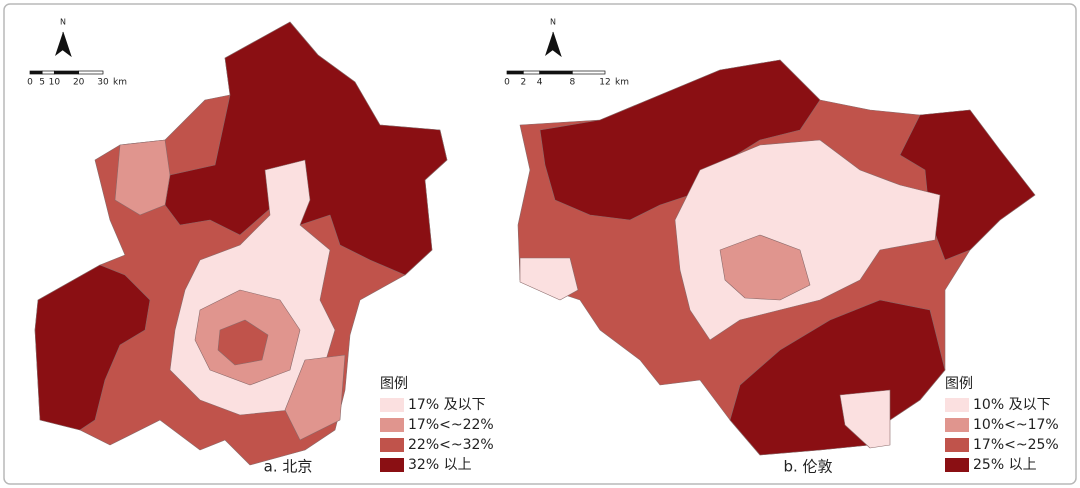 The width and height of the screenshot is (1080, 488). I want to click on scale-tick-label: 4, so click(540, 83).